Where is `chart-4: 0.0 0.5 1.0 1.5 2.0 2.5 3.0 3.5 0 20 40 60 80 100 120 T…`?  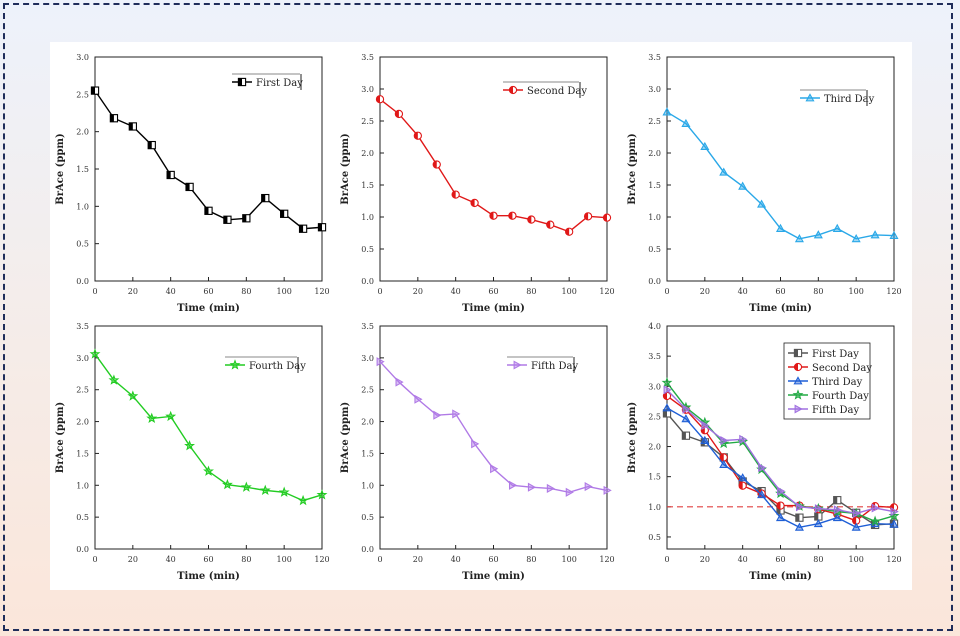 chart-4: 0.0 0.5 1.0 1.5 2.0 2.5 3.0 3.5 0 20 40 60 80 100 120 T… is located at coordinates (192, 452).